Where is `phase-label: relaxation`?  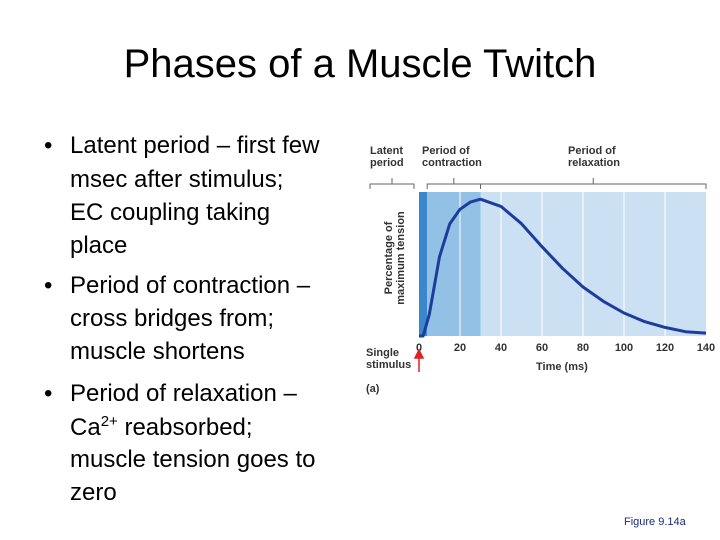
phase-label: relaxation is located at coordinates (594, 163).